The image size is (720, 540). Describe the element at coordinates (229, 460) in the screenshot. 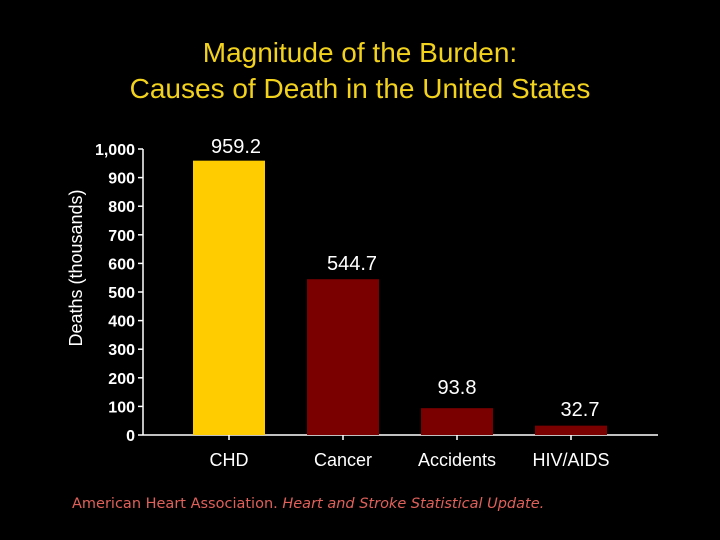

I see `x-category-label: CHD` at that location.